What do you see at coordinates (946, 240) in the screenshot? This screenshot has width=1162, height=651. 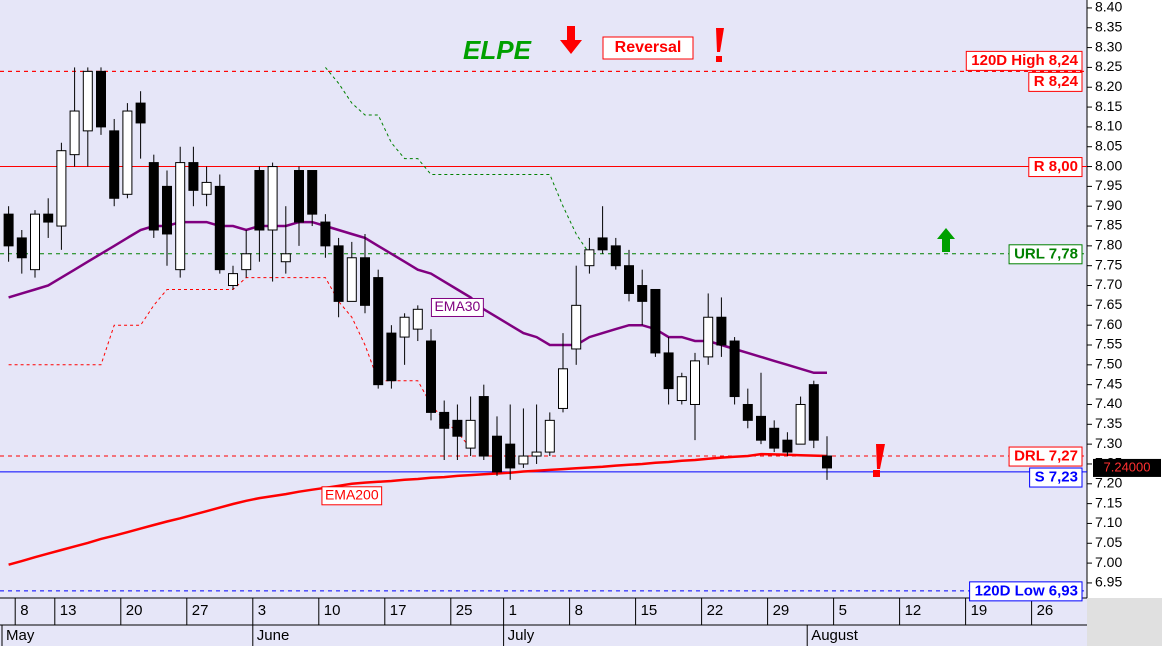 I see `up-arrow` at bounding box center [946, 240].